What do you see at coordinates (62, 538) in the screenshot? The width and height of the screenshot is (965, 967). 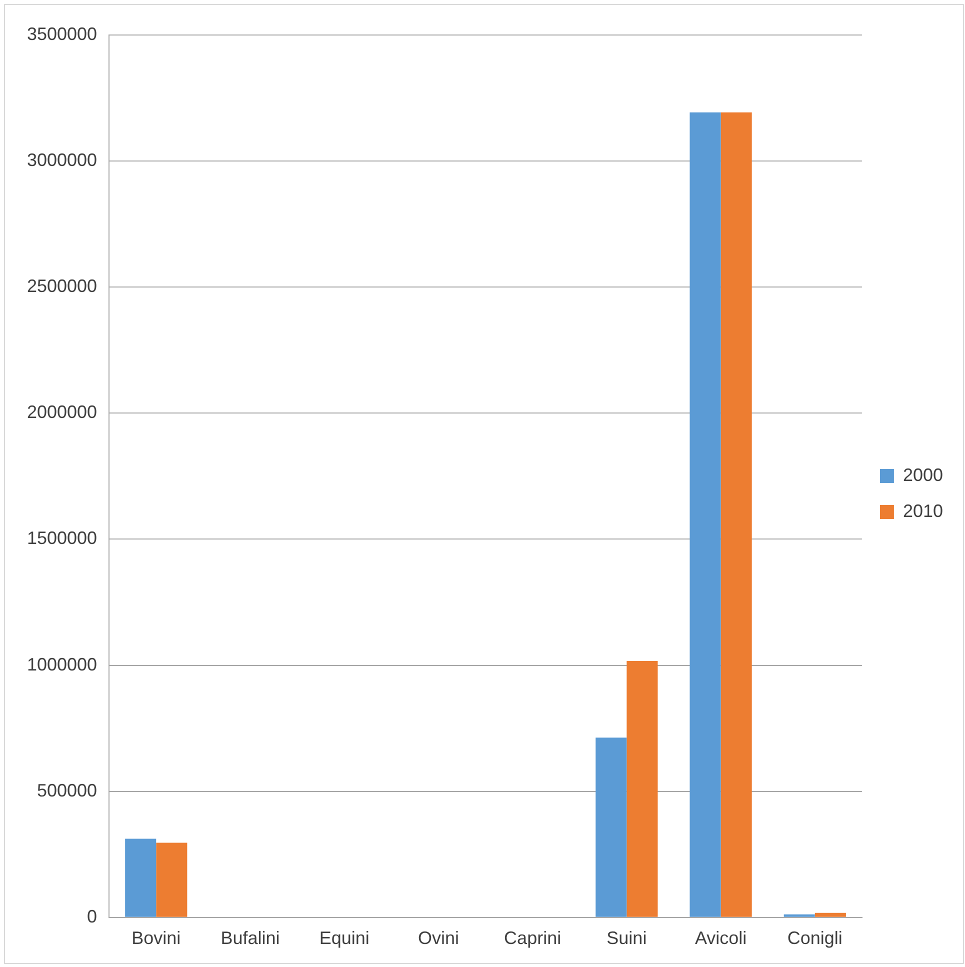 I see `y-tick-label: 1500000` at bounding box center [62, 538].